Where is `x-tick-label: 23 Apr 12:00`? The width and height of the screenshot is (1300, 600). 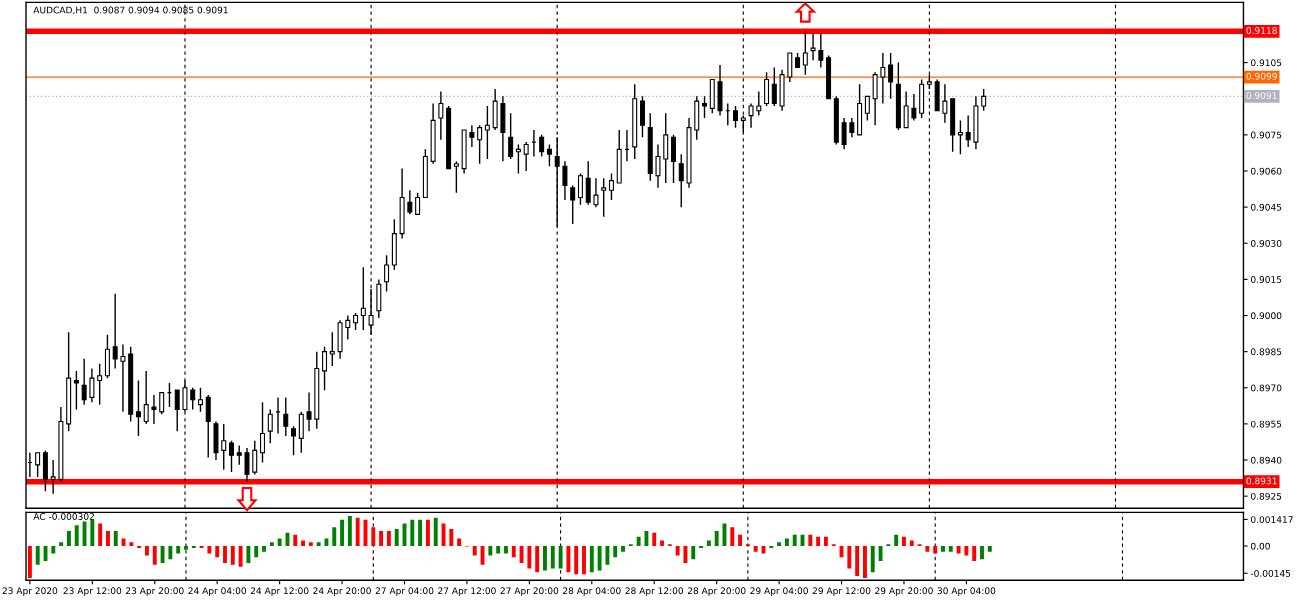
x-tick-label: 23 Apr 12:00 is located at coordinates (92, 591).